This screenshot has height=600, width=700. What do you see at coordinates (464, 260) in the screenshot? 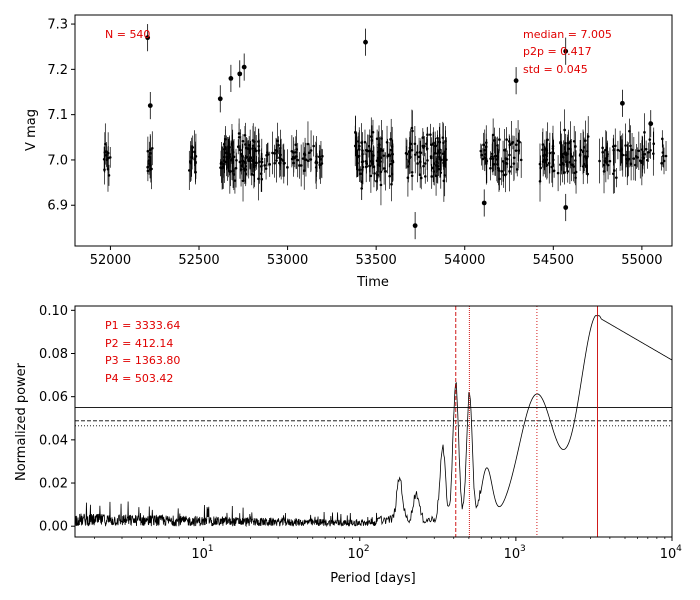
I see `x-tick-label: 54000` at bounding box center [464, 260].